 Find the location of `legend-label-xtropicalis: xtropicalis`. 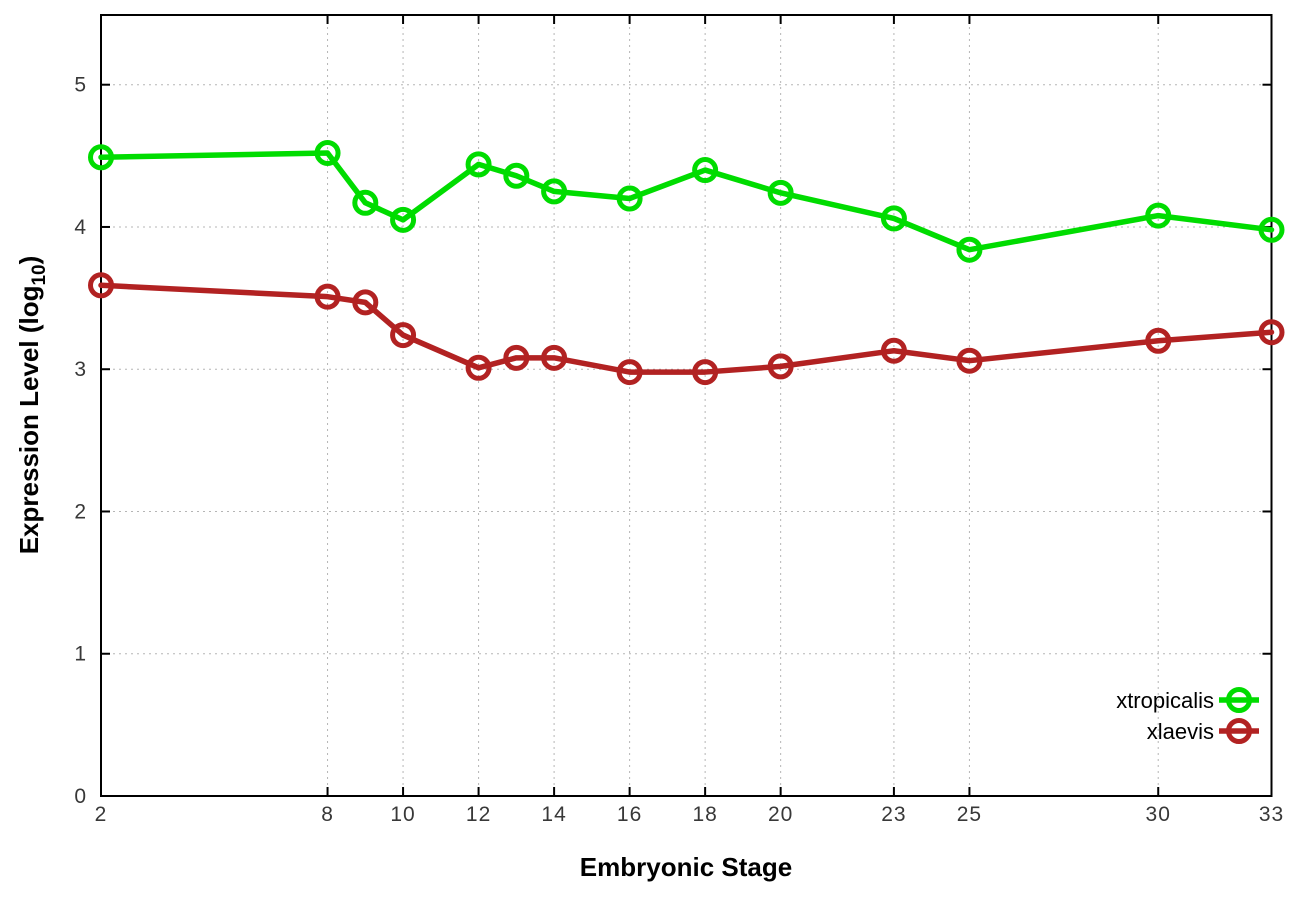

legend-label-xtropicalis: xtropicalis is located at coordinates (1165, 700).